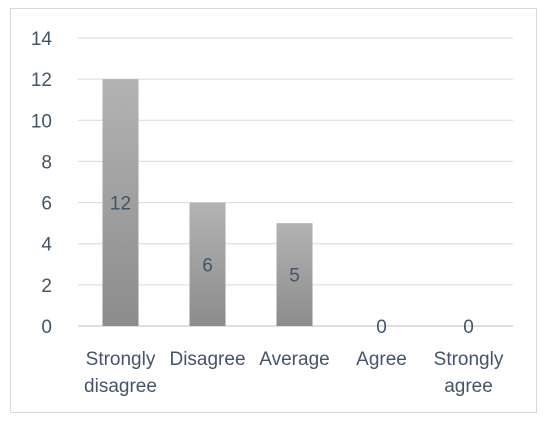 Image resolution: width=550 pixels, height=425 pixels. I want to click on category-label: Disagree, so click(207, 359).